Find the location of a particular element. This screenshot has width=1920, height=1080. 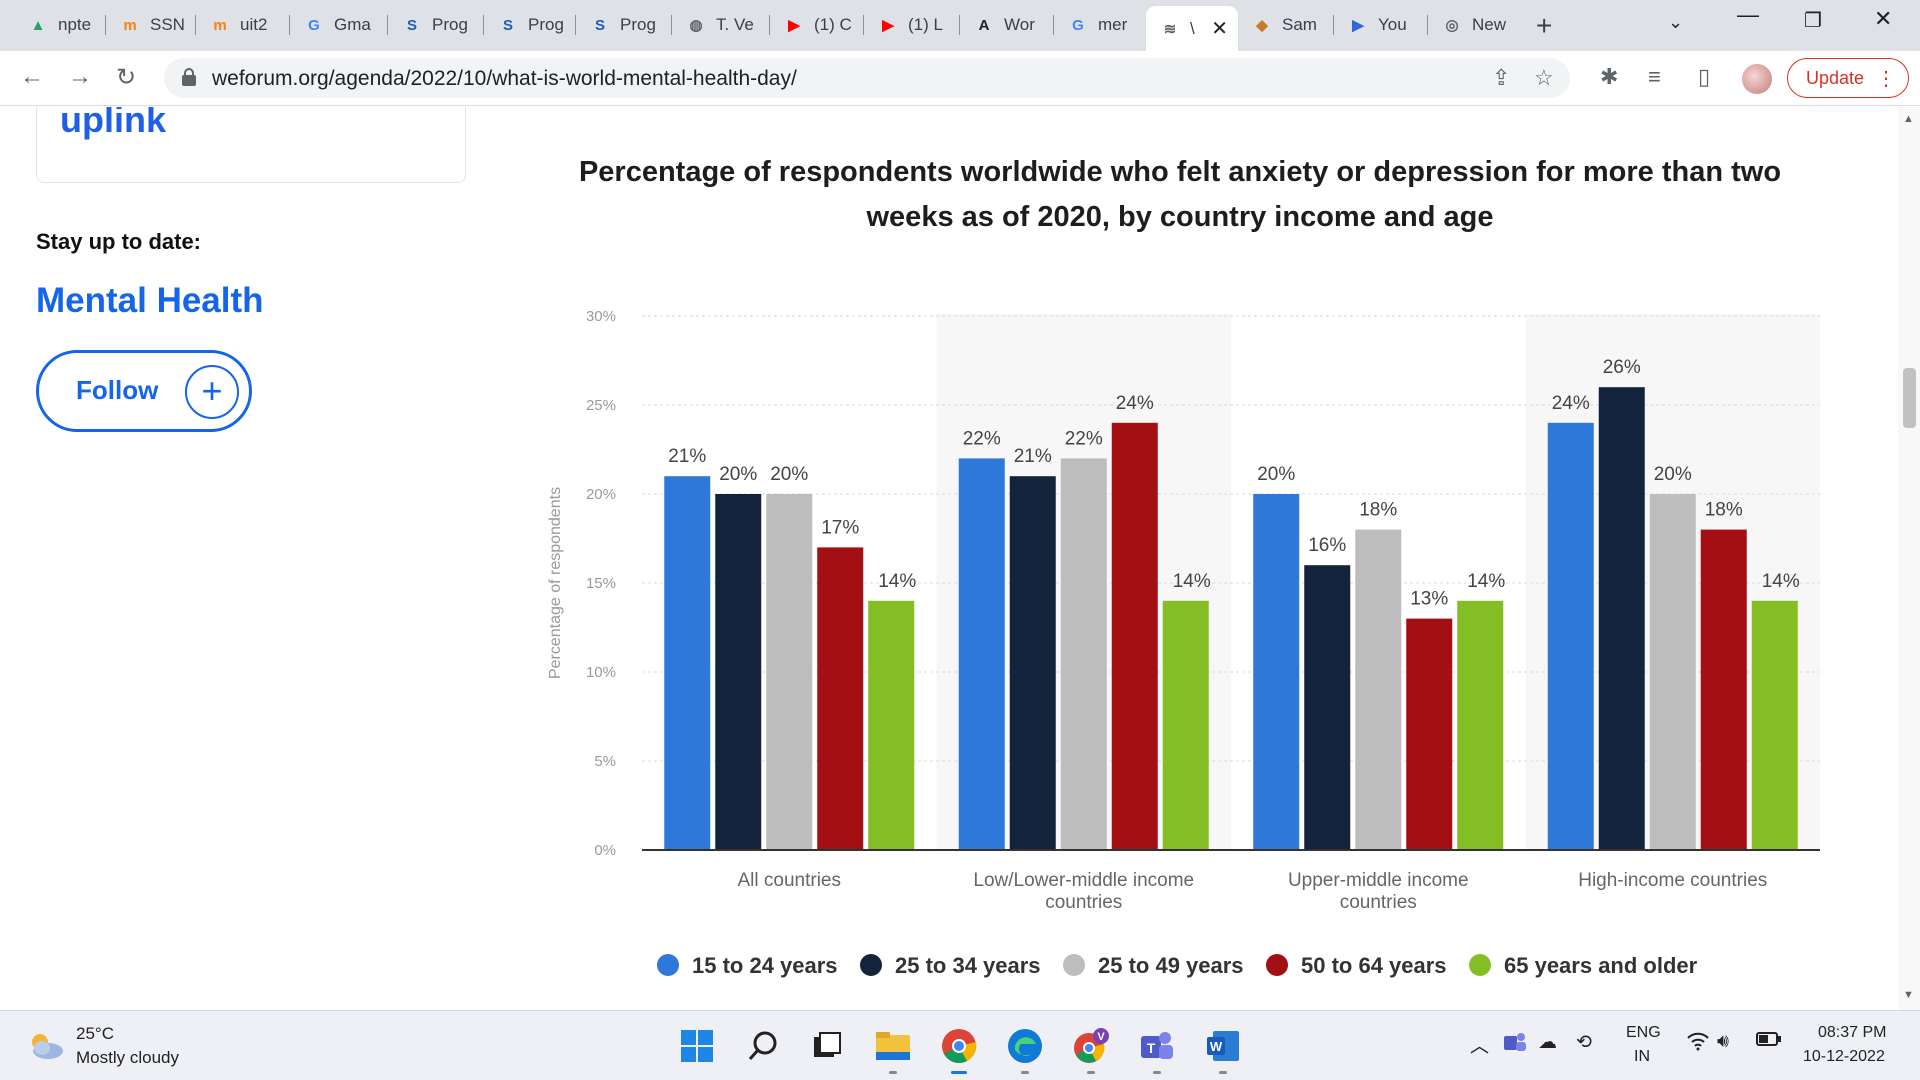

update-button: Update ⋮ is located at coordinates (1848, 78).